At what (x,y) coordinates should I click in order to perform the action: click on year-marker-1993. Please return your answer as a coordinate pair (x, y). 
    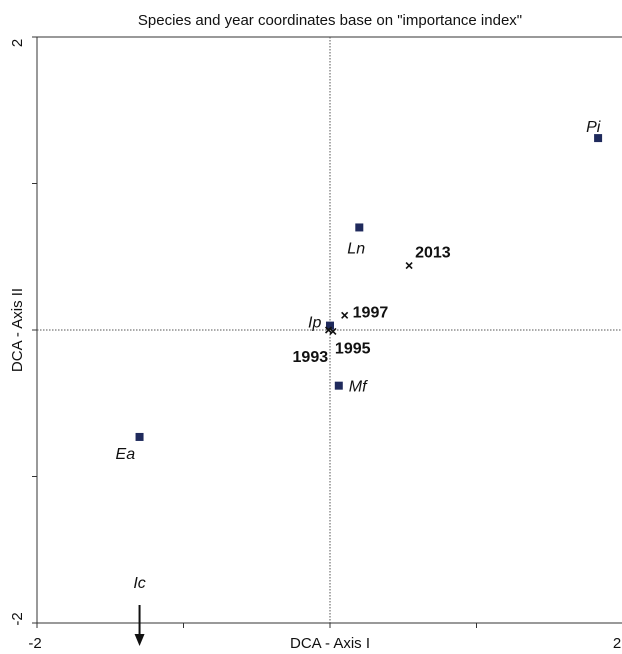
    Looking at the image, I should click on (328, 330).